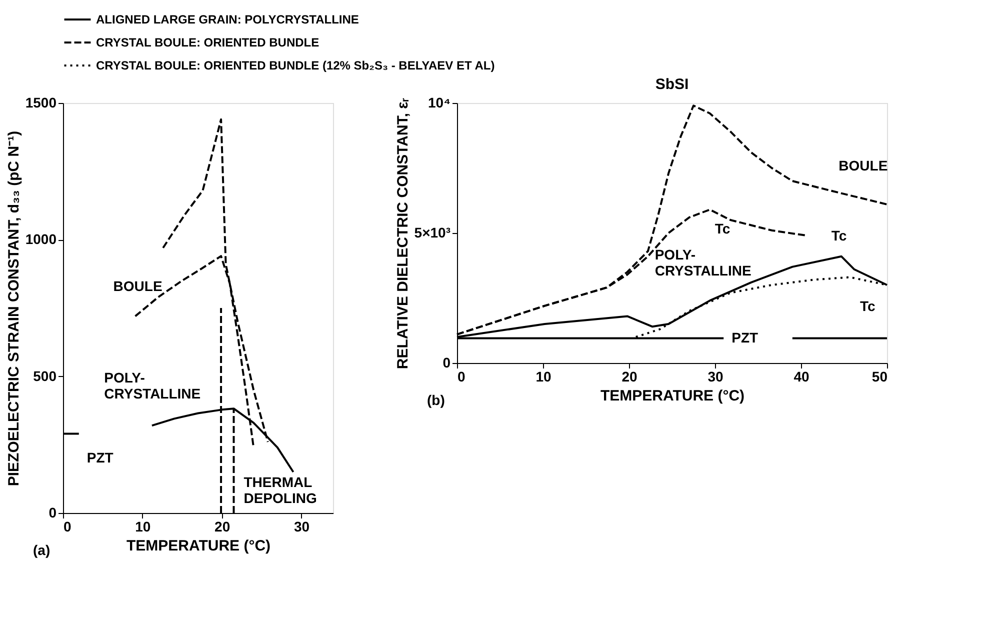 The image size is (986, 627). What do you see at coordinates (13, 308) in the screenshot?
I see `y-axis-title: PIEZOELECTRIC STRAIN CONSTANT, d₃₃ (pC N⁻¹)` at bounding box center [13, 308].